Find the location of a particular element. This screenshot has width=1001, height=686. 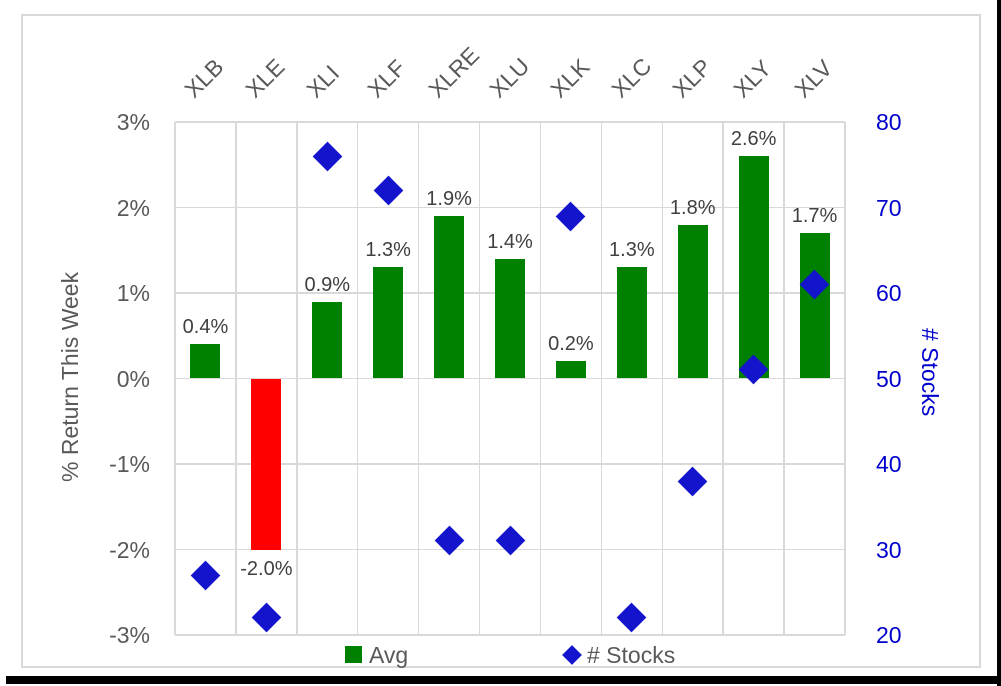

right-axis-title: # Stocks is located at coordinates (930, 372).